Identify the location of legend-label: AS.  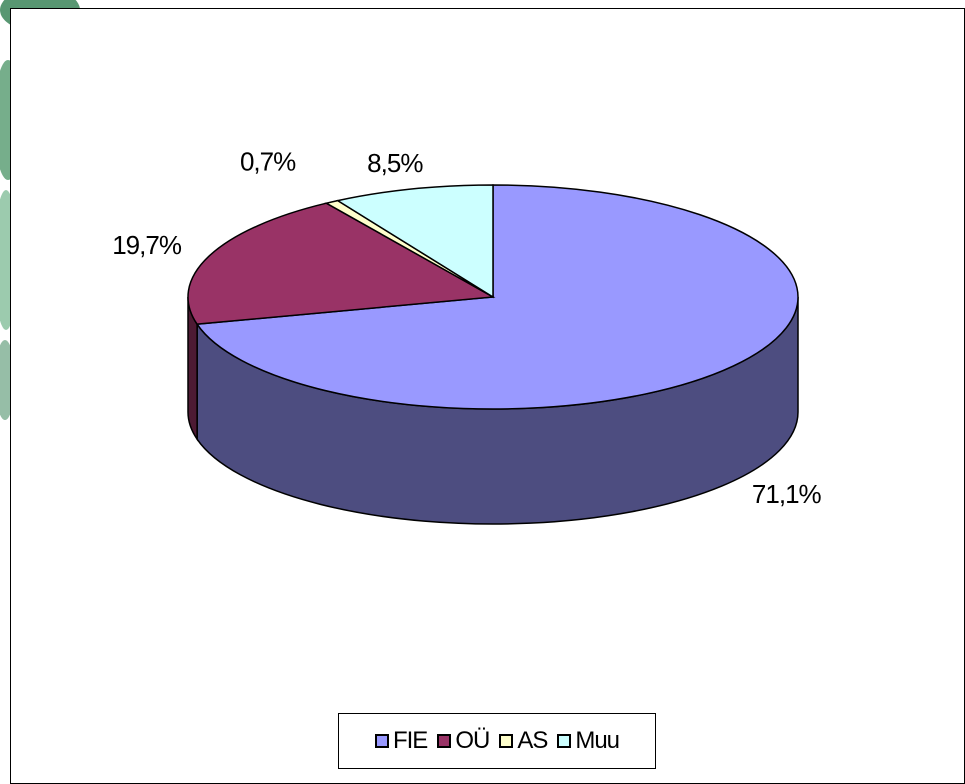
(532, 740).